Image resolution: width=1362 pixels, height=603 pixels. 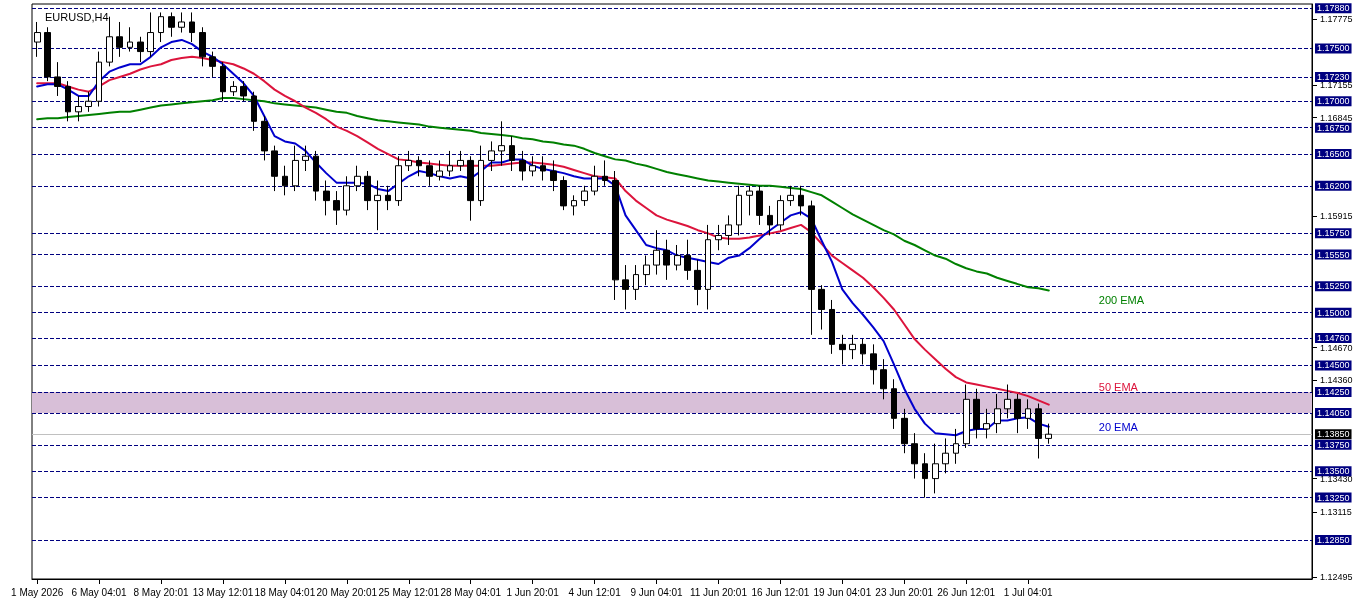 What do you see at coordinates (1336, 380) in the screenshot?
I see `y-tick-label: 1.14360` at bounding box center [1336, 380].